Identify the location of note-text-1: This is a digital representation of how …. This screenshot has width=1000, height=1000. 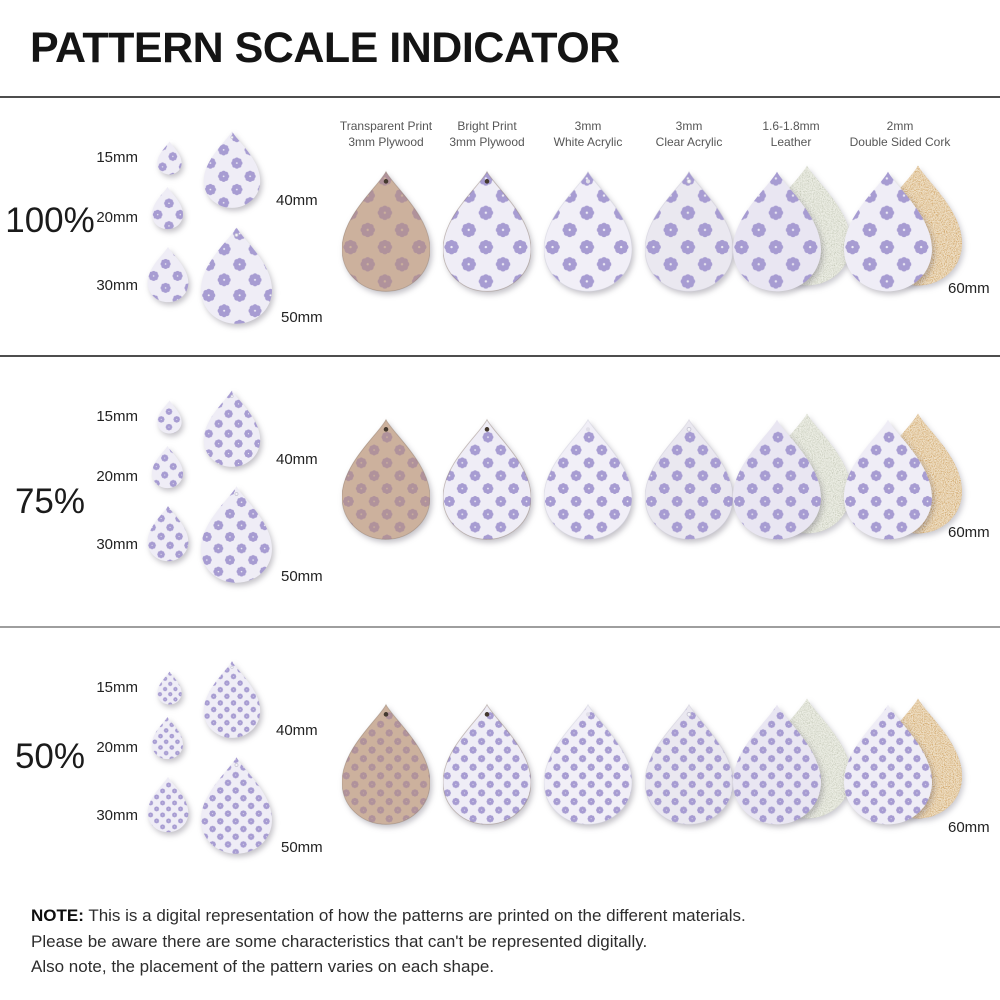
(417, 915).